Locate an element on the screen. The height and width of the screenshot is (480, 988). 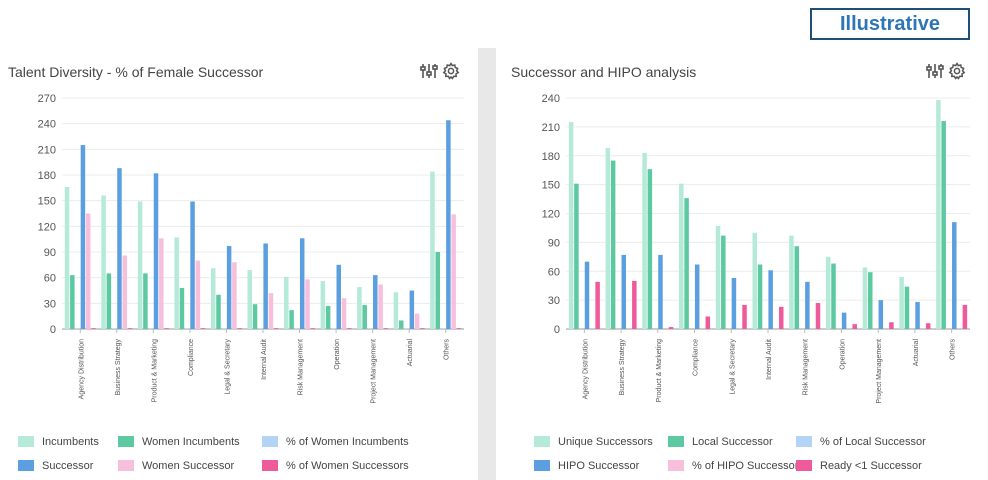
legend-label: % of Local Successor is located at coordinates (873, 442).